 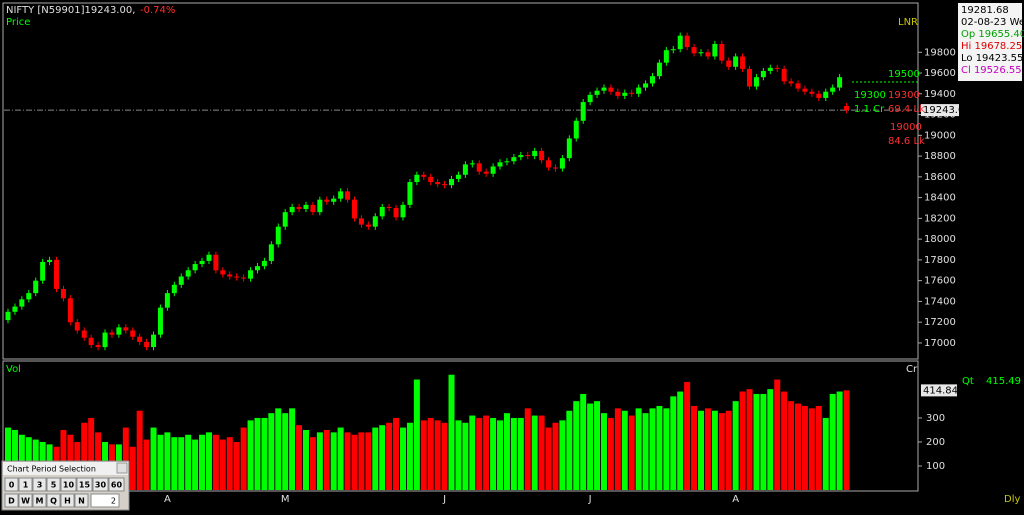 What do you see at coordinates (940, 52) in the screenshot?
I see `y-tick-label: 19800` at bounding box center [940, 52].